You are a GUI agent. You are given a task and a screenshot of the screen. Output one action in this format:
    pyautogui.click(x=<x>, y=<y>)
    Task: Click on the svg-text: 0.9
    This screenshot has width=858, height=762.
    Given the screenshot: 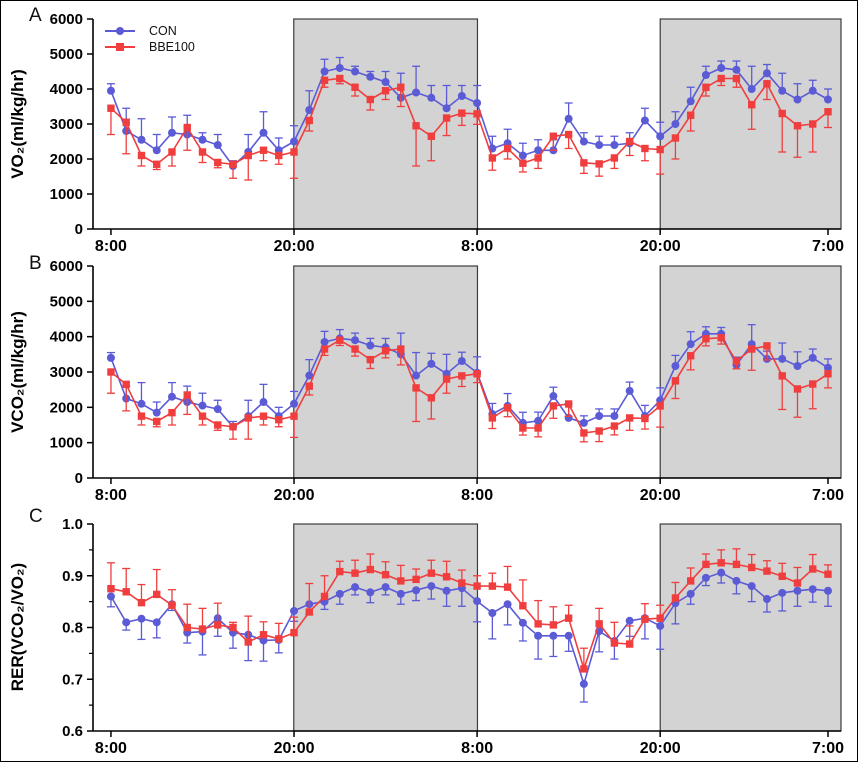 What is the action you would take?
    pyautogui.click(x=72, y=576)
    